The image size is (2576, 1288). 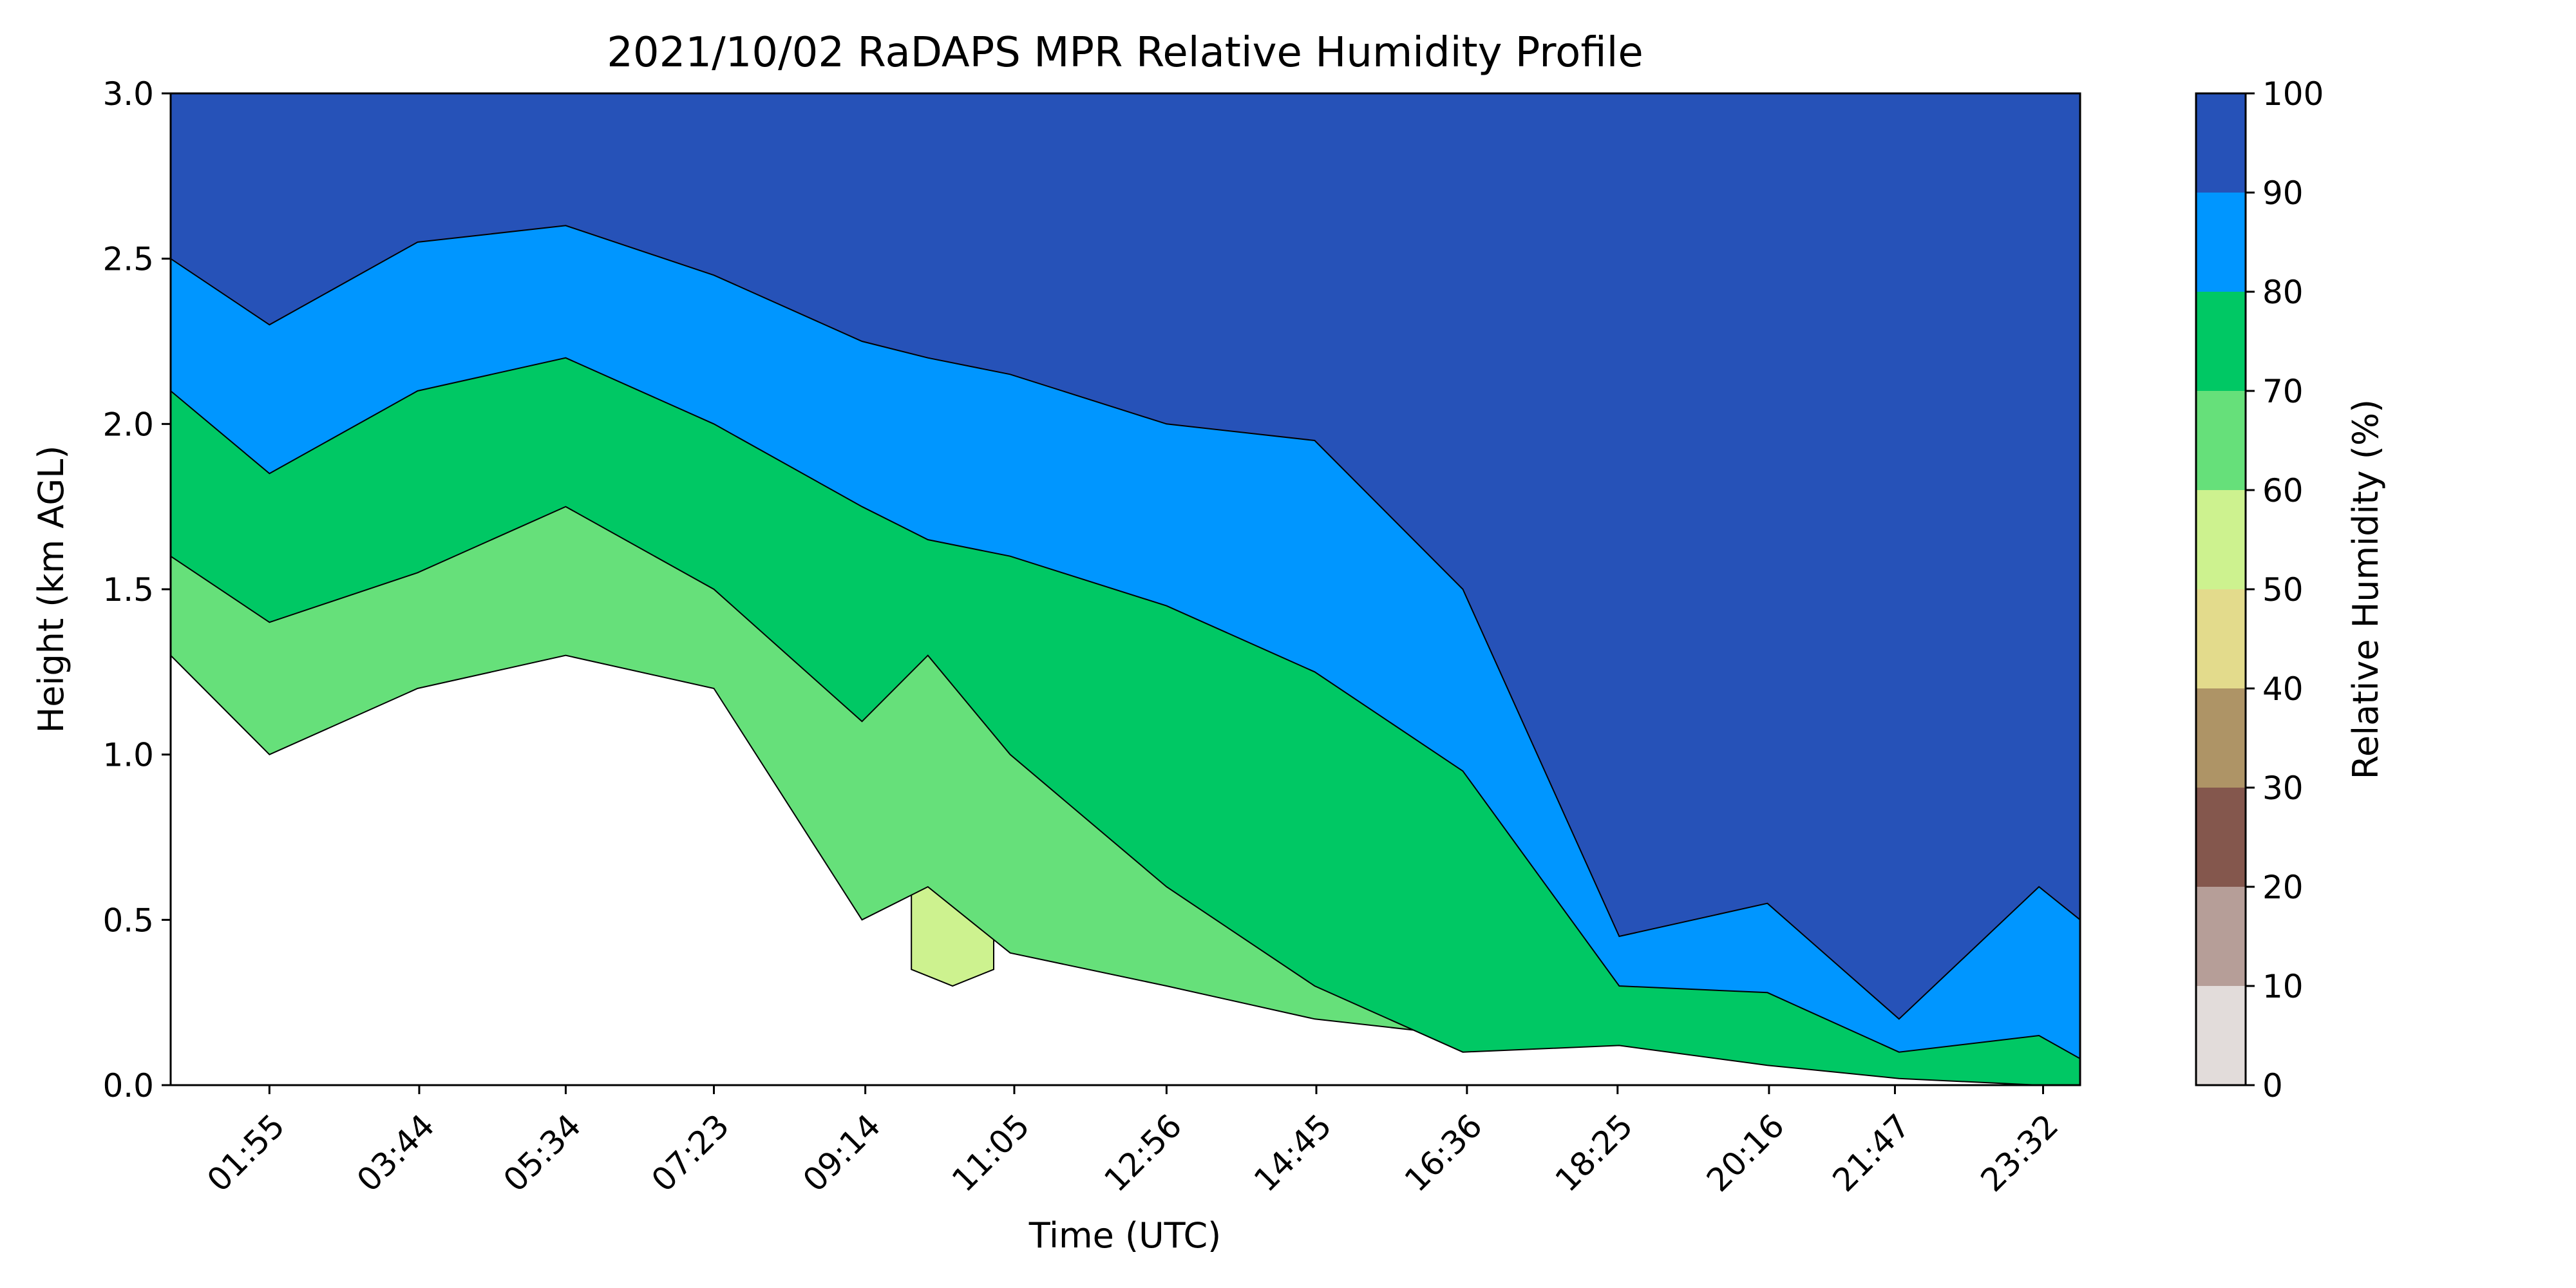 I want to click on colorbar-tick-label: 70, so click(x=2283, y=391).